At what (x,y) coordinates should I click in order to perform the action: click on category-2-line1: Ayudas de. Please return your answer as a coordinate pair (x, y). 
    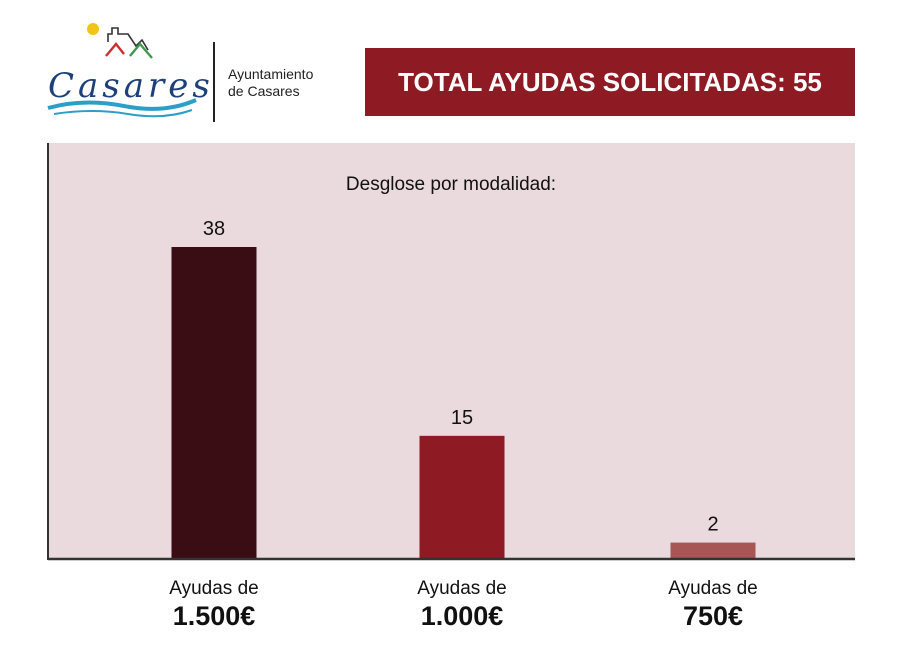
    Looking at the image, I should click on (462, 588).